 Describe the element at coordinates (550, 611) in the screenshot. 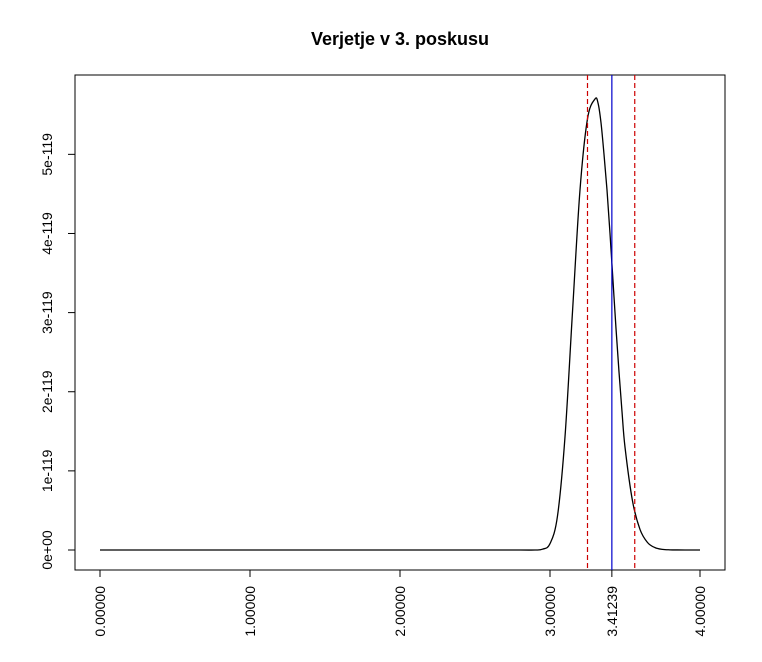

I see `x-tick-label-3: 3.00000` at that location.